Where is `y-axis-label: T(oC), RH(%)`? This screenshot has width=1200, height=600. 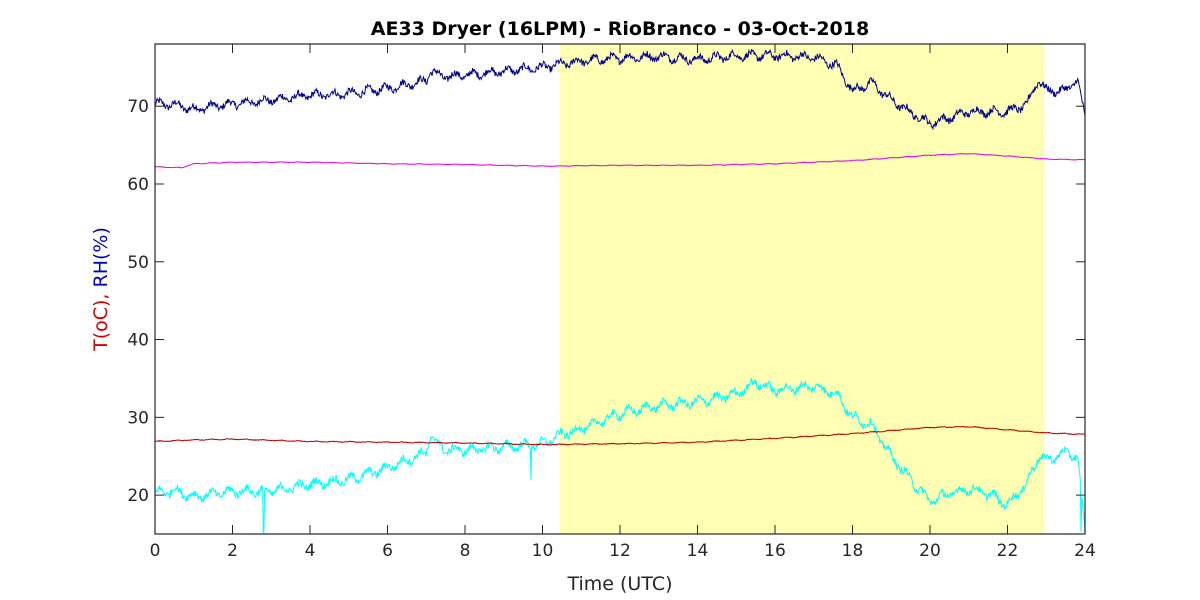
y-axis-label: T(oC), RH(%) is located at coordinates (101, 289).